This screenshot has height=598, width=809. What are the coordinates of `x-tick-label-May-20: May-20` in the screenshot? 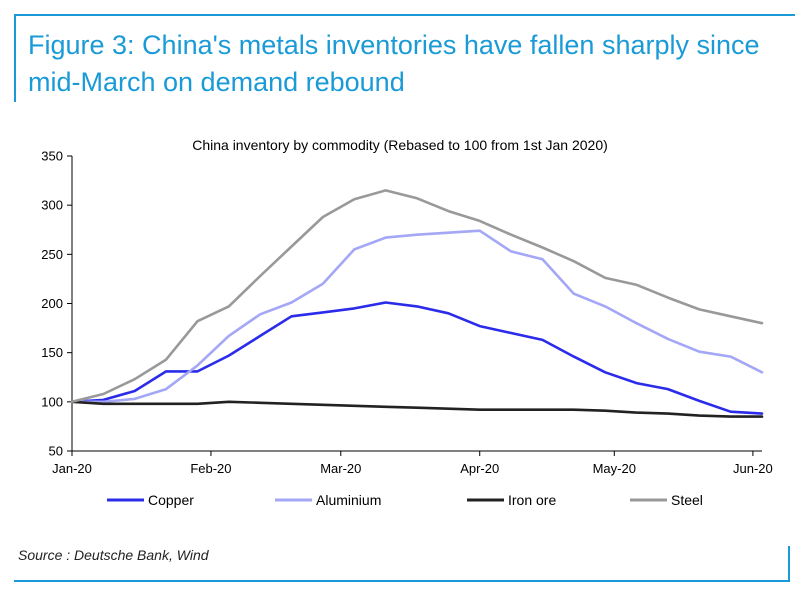 It's located at (614, 468).